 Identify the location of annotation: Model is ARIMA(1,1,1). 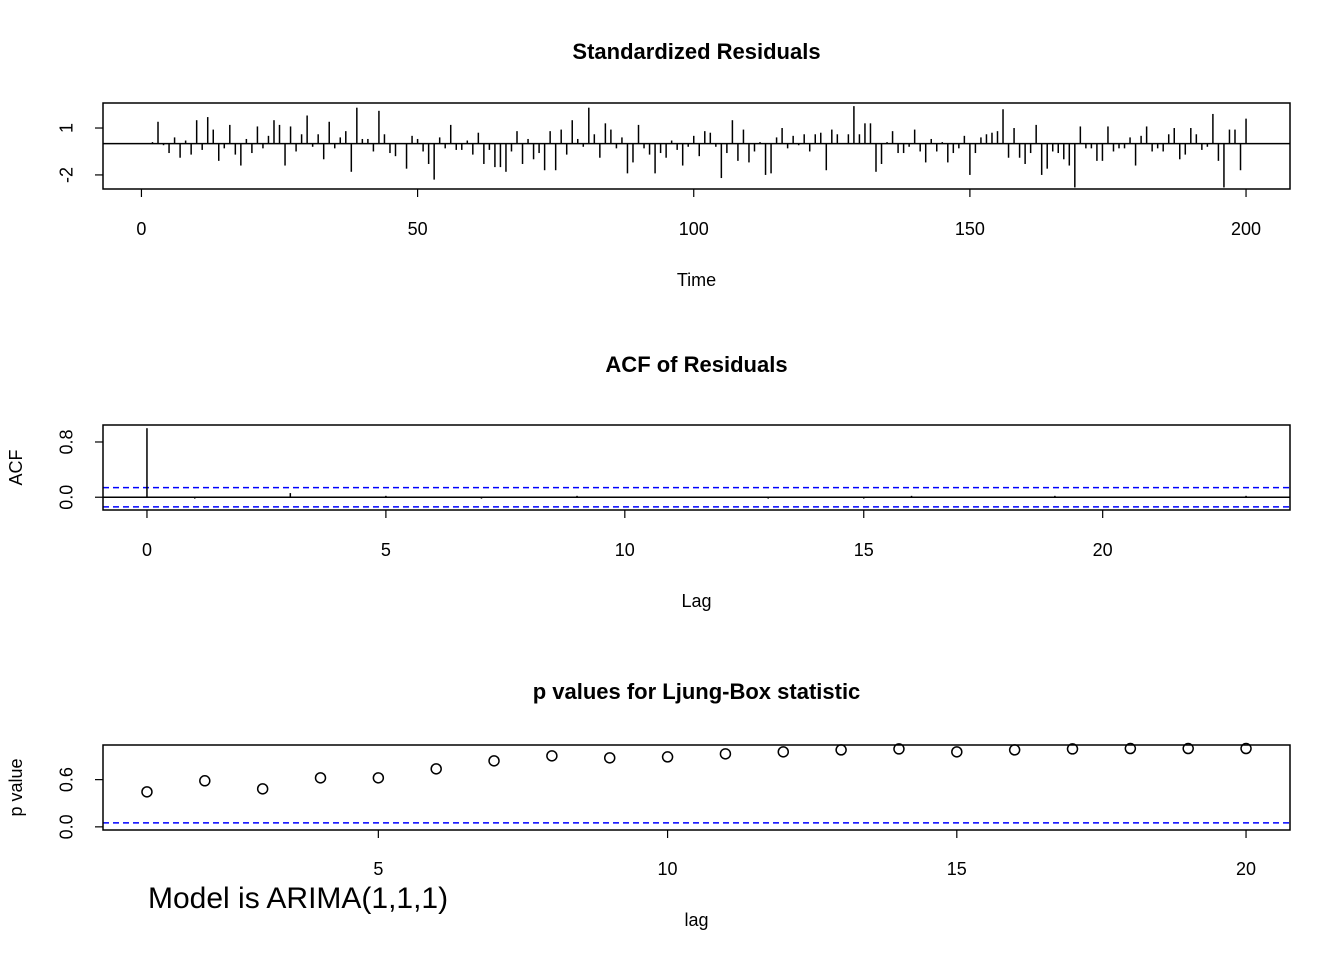
(298, 898).